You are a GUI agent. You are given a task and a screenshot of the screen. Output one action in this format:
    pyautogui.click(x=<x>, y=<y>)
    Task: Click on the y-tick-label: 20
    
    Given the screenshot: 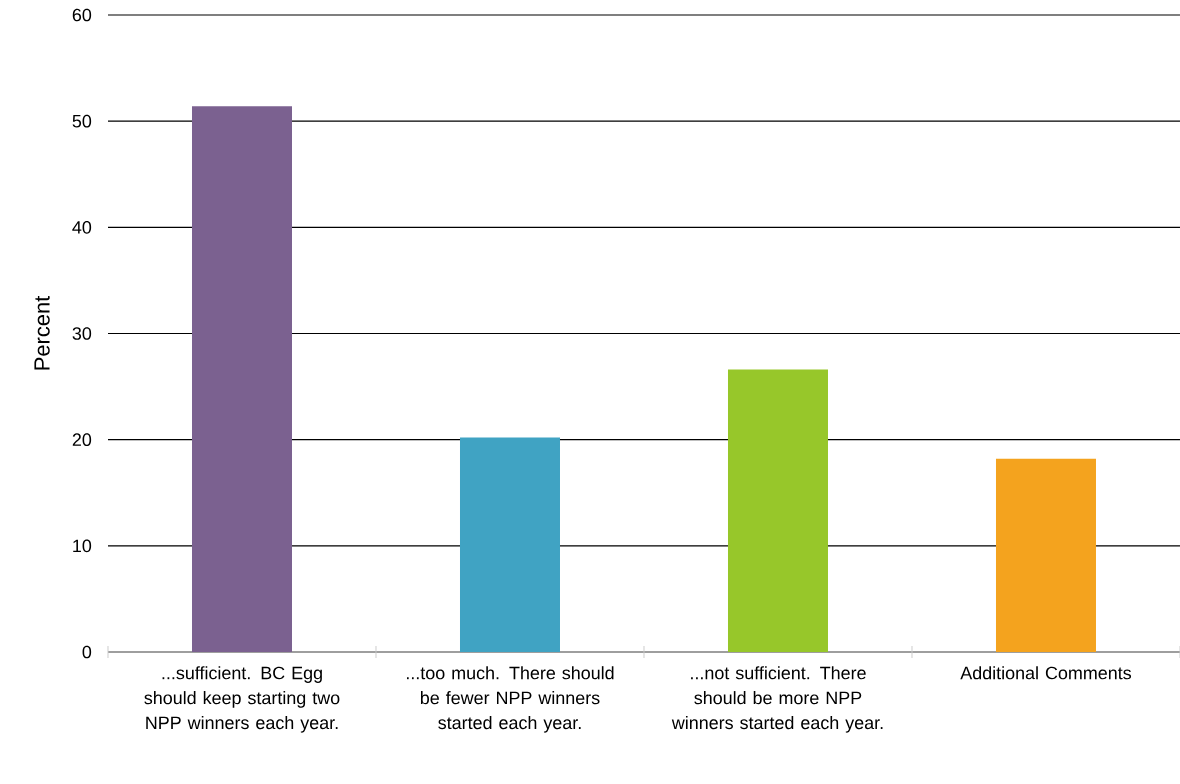 What is the action you would take?
    pyautogui.click(x=82, y=440)
    